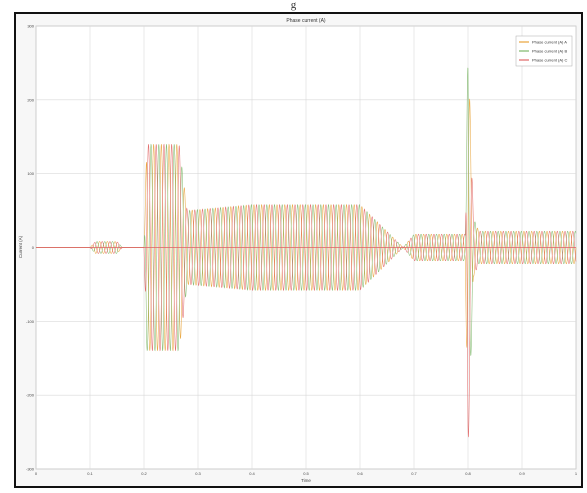 This screenshot has width=587, height=493. What do you see at coordinates (198, 473) in the screenshot?
I see `x-tick-label: 0.3` at bounding box center [198, 473].